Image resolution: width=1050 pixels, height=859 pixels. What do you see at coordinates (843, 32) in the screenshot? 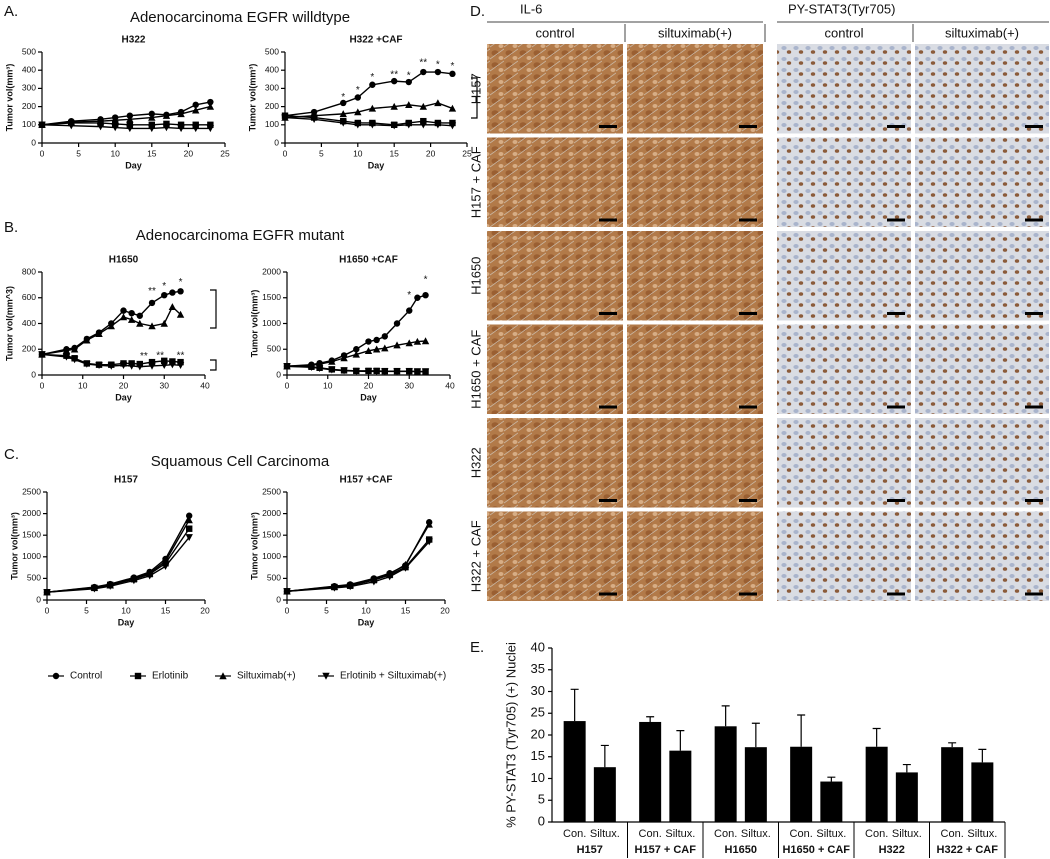
I see `column-label: control` at bounding box center [843, 32].